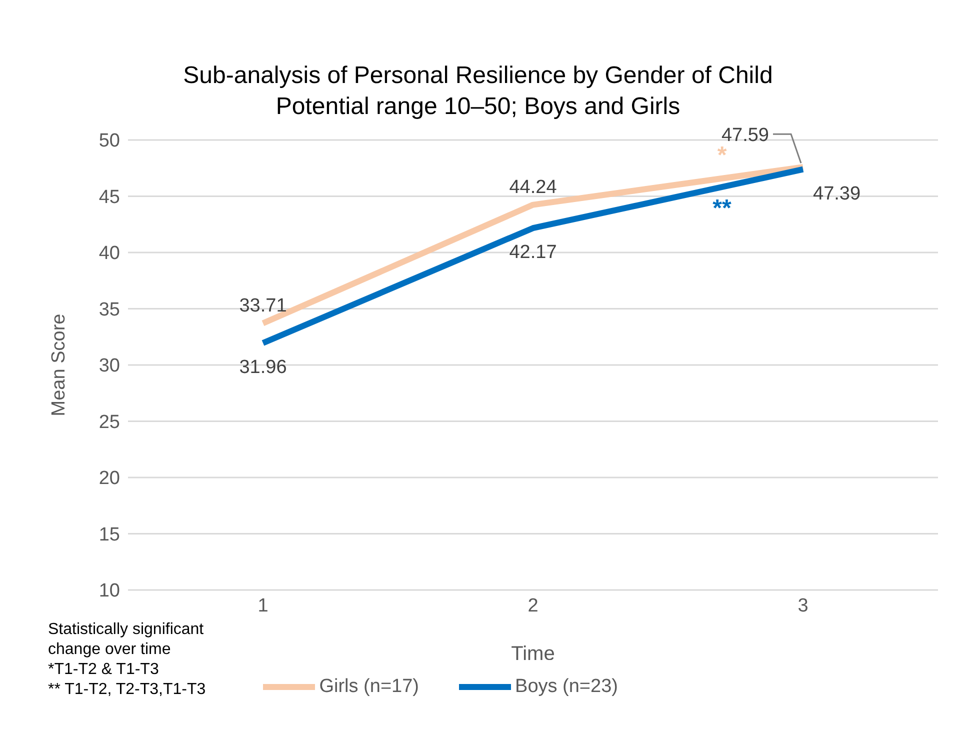  I want to click on x-tick-label: 2, so click(533, 605).